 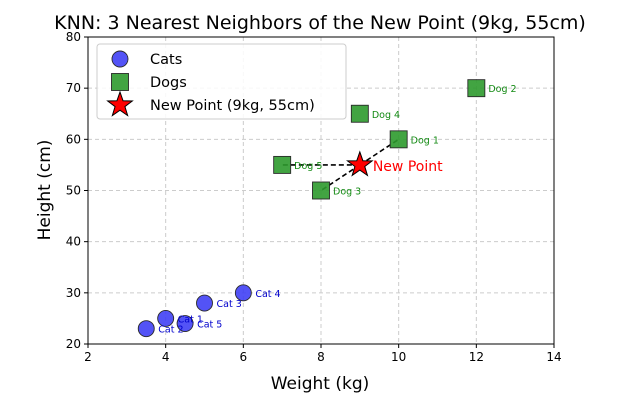 What do you see at coordinates (308, 166) in the screenshot?
I see `point-label: Dog 5` at bounding box center [308, 166].